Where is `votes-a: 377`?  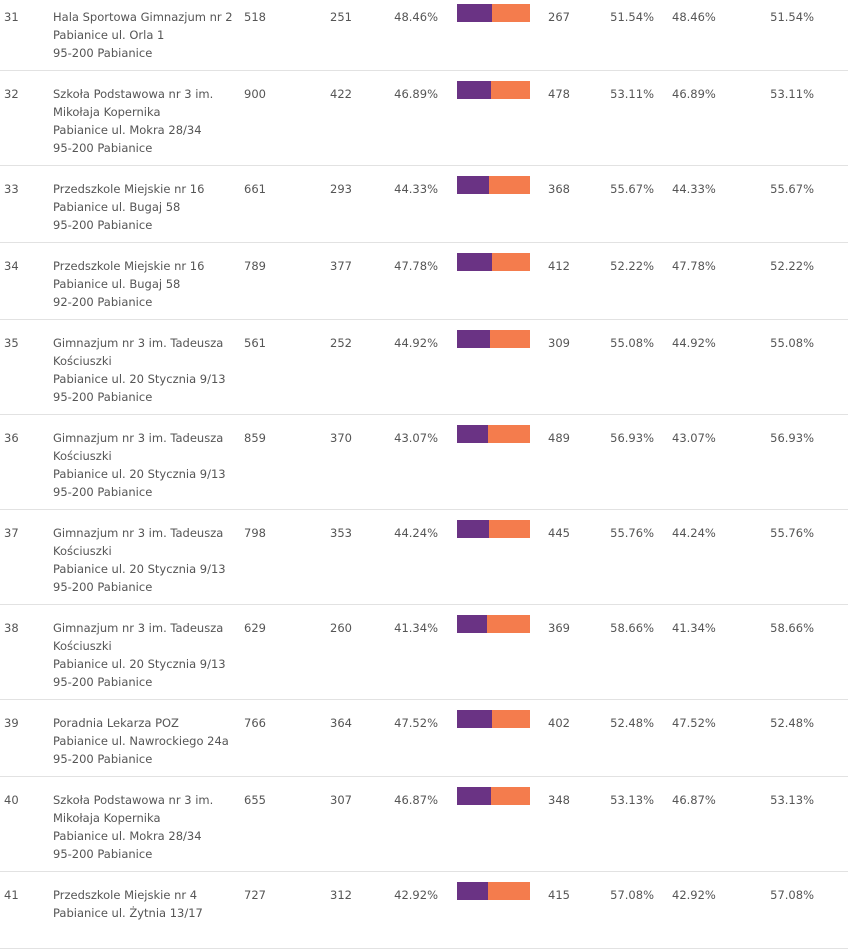
votes-a: 377 is located at coordinates (341, 266).